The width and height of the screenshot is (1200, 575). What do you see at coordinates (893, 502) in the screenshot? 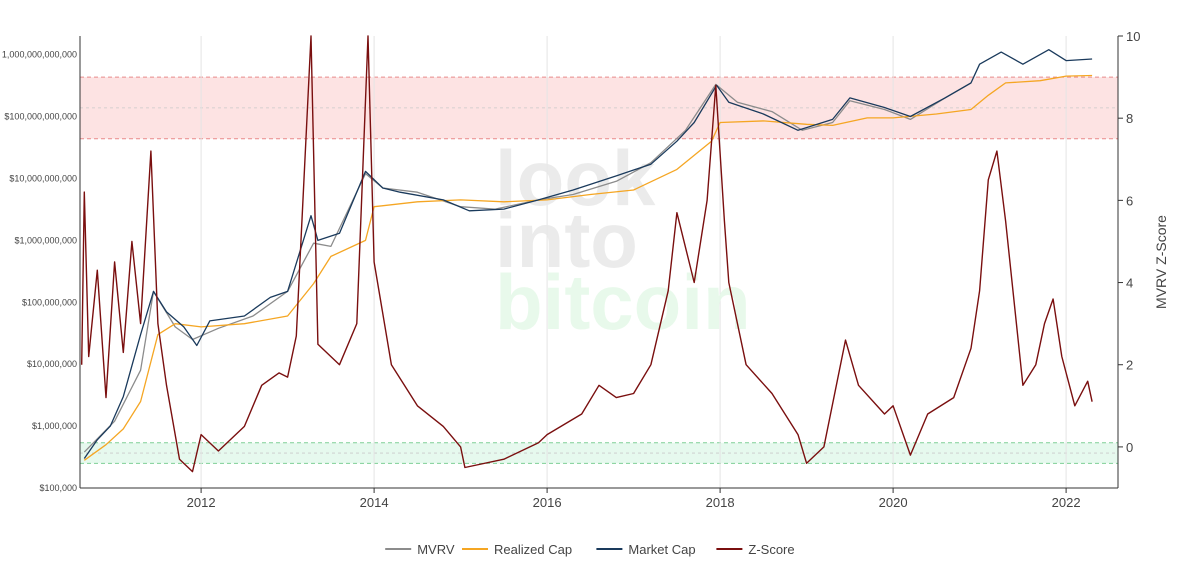
I see `x-tick-label: 2020` at bounding box center [893, 502].